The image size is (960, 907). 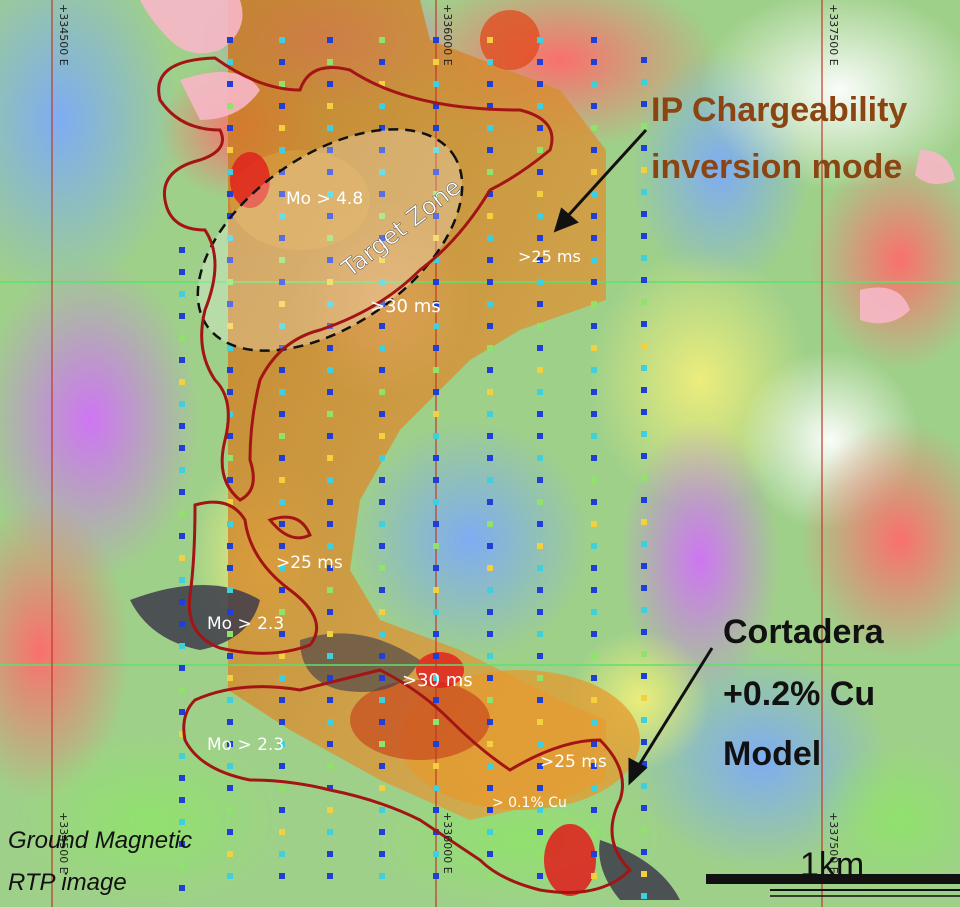 I want to click on cu-callout-line1: Cortadera, so click(x=804, y=632).